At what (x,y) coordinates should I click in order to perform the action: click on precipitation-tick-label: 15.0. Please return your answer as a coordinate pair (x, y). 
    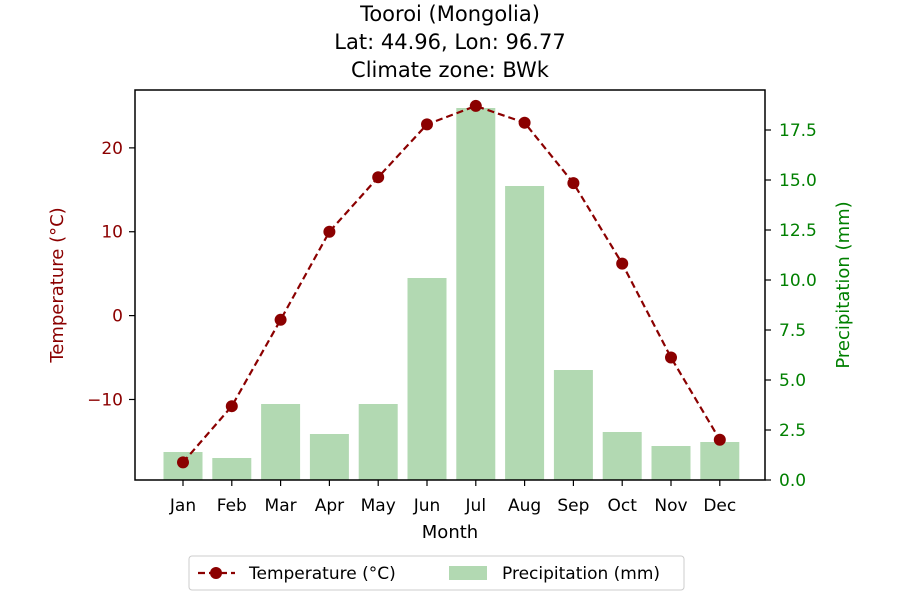
    Looking at the image, I should click on (798, 181).